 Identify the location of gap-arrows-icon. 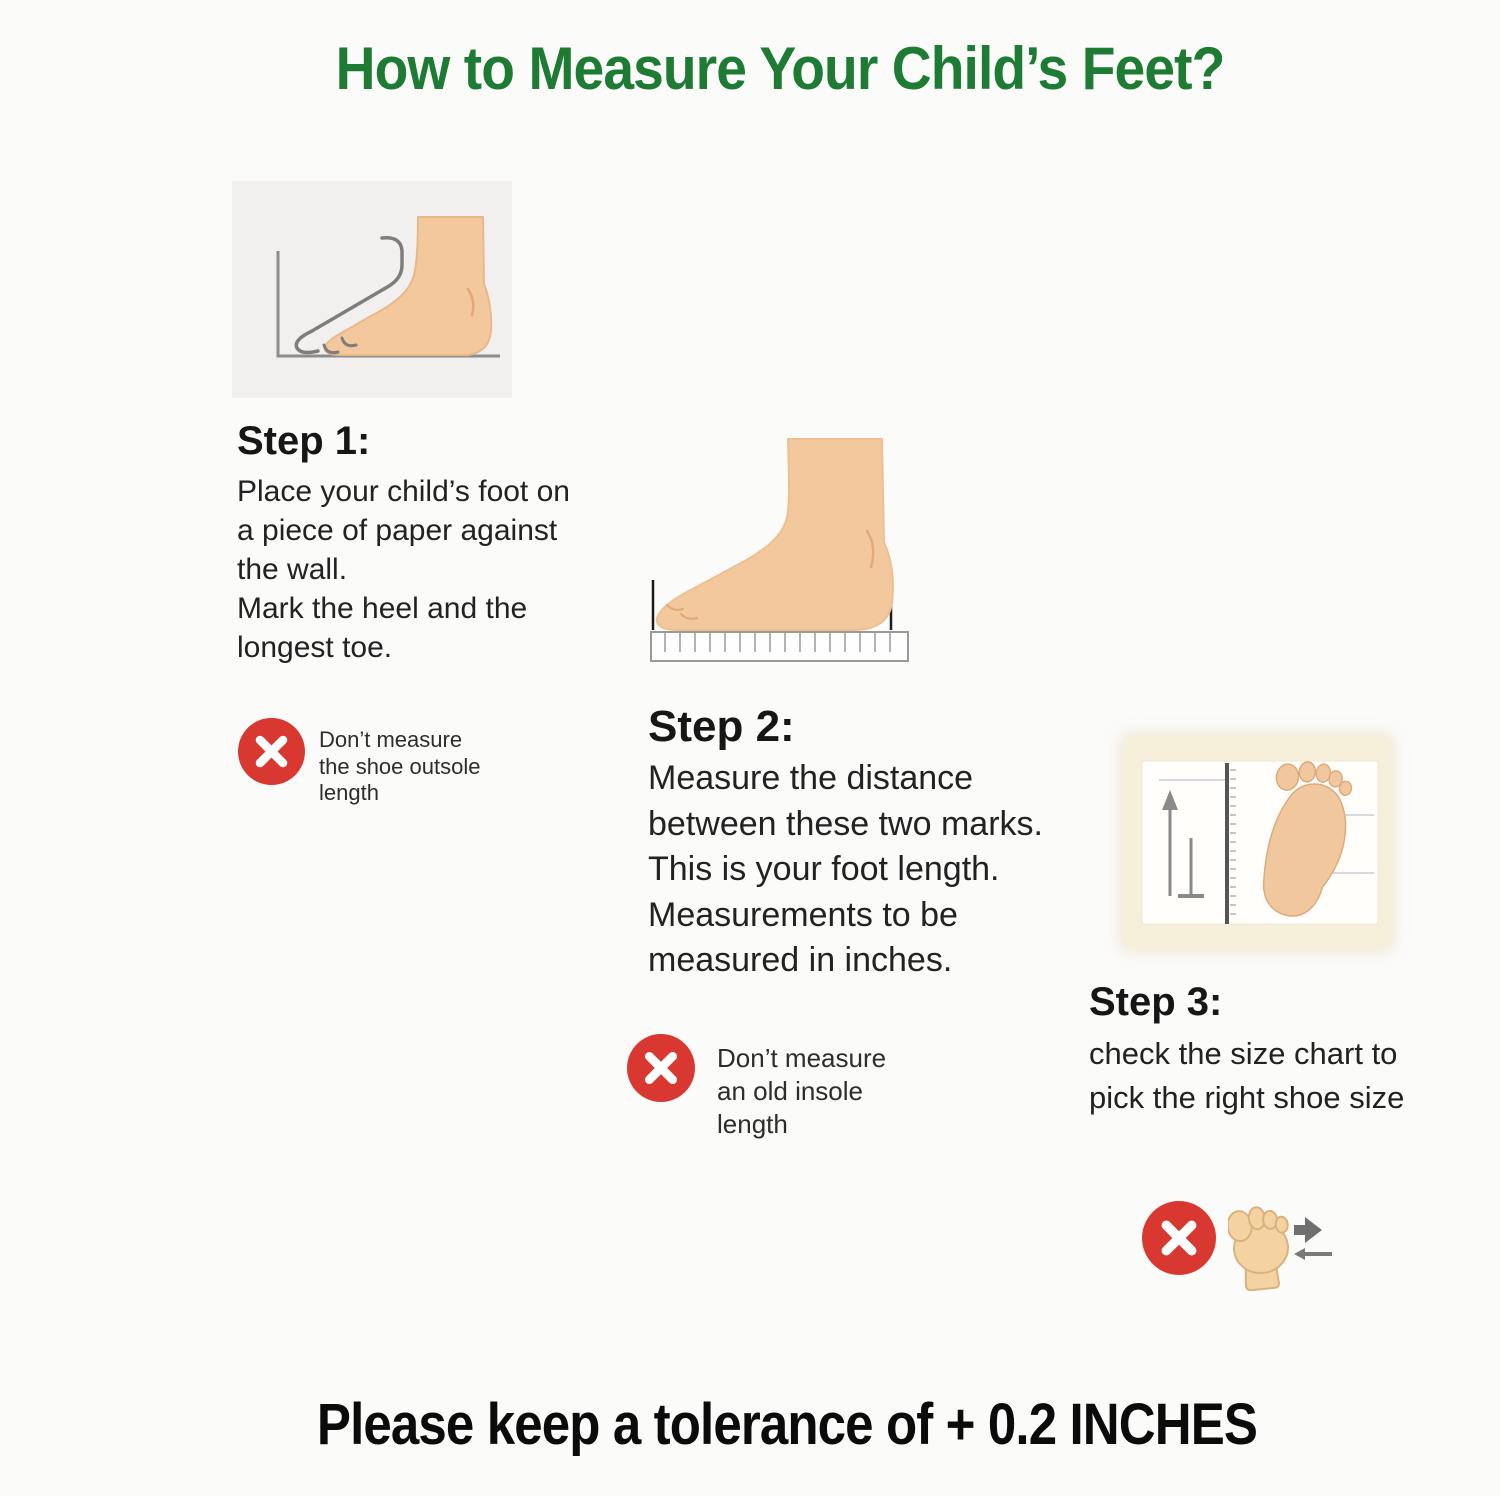
(1313, 1238).